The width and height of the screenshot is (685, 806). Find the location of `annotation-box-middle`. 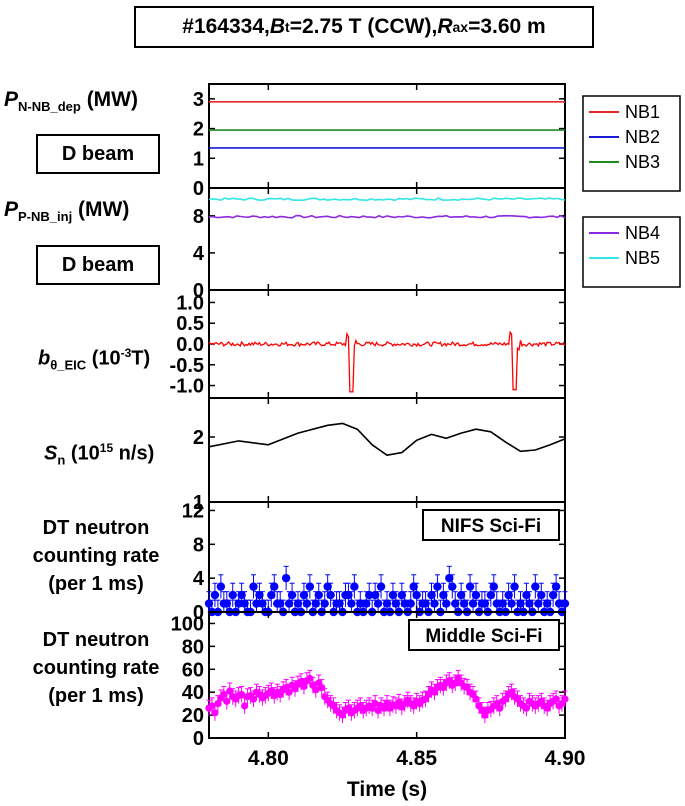

annotation-box-middle is located at coordinates (484, 635).